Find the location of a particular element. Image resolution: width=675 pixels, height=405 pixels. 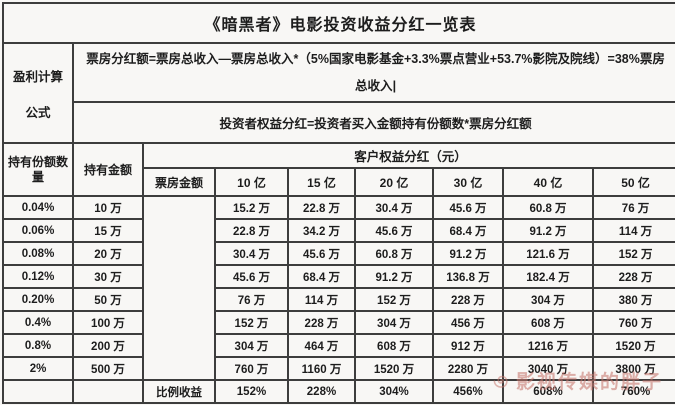

holding-amount-cell: 500 万 is located at coordinates (108, 368).